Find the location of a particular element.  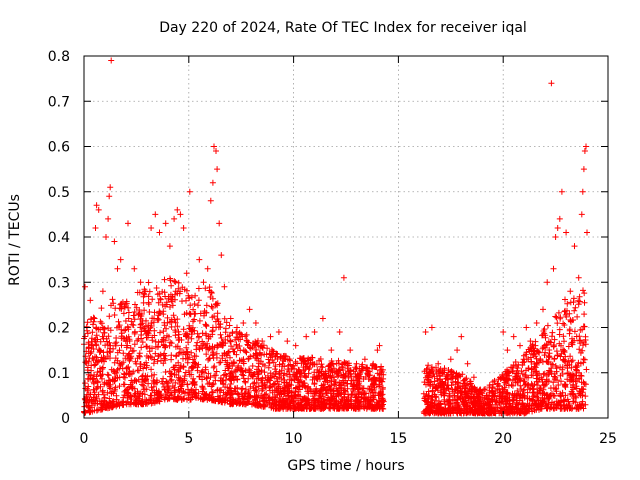

y-tick-label: 0.4 is located at coordinates (59, 238).